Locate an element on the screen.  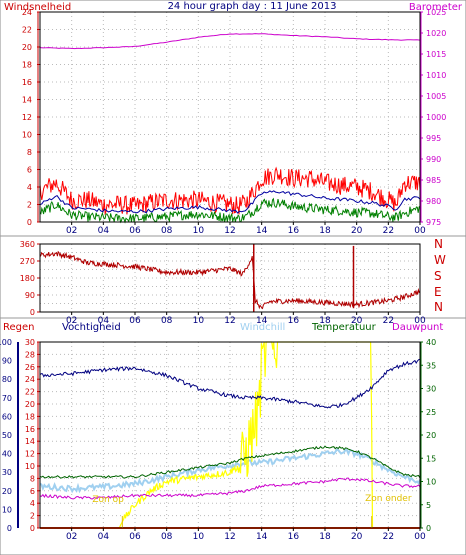
y-tick-label-rain: 6 is located at coordinates (32, 491).